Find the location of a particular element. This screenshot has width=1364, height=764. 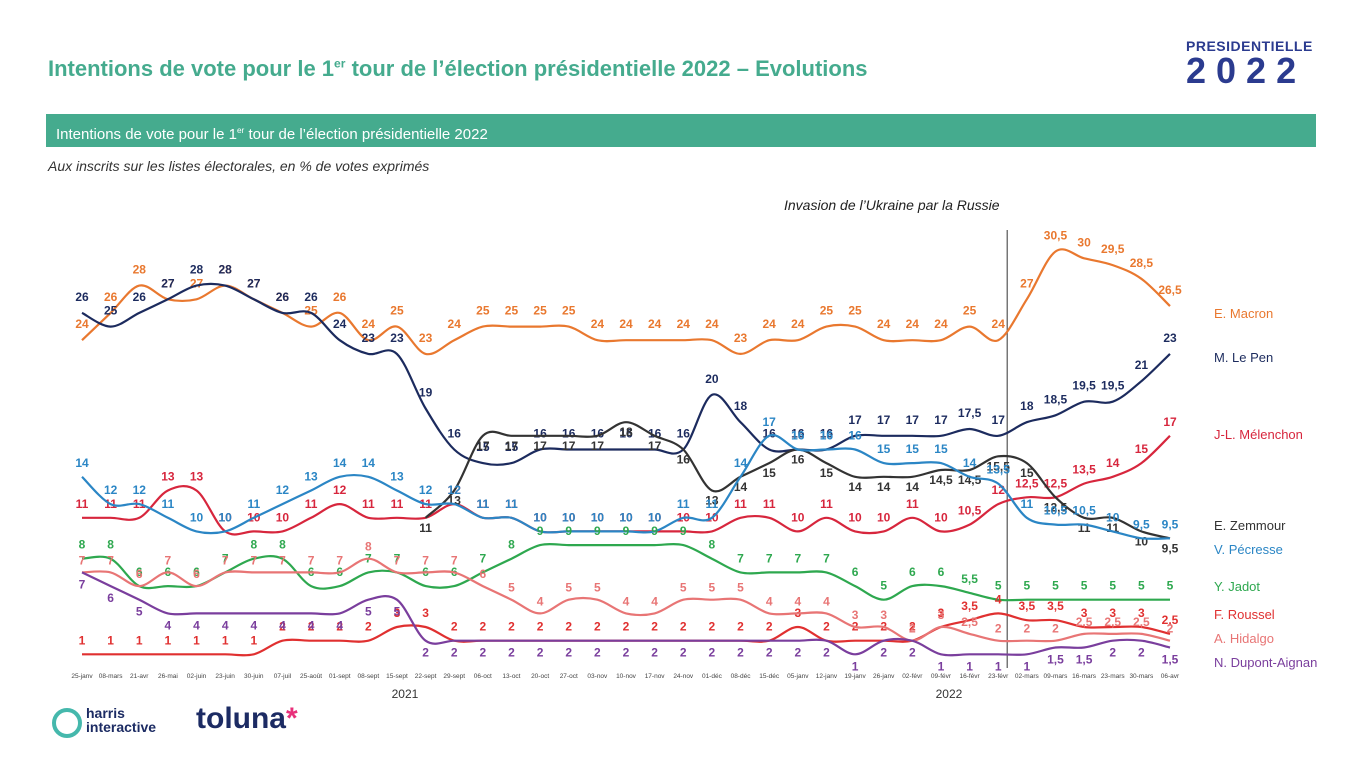

data-label-pecresse: 15 is located at coordinates (884, 449).